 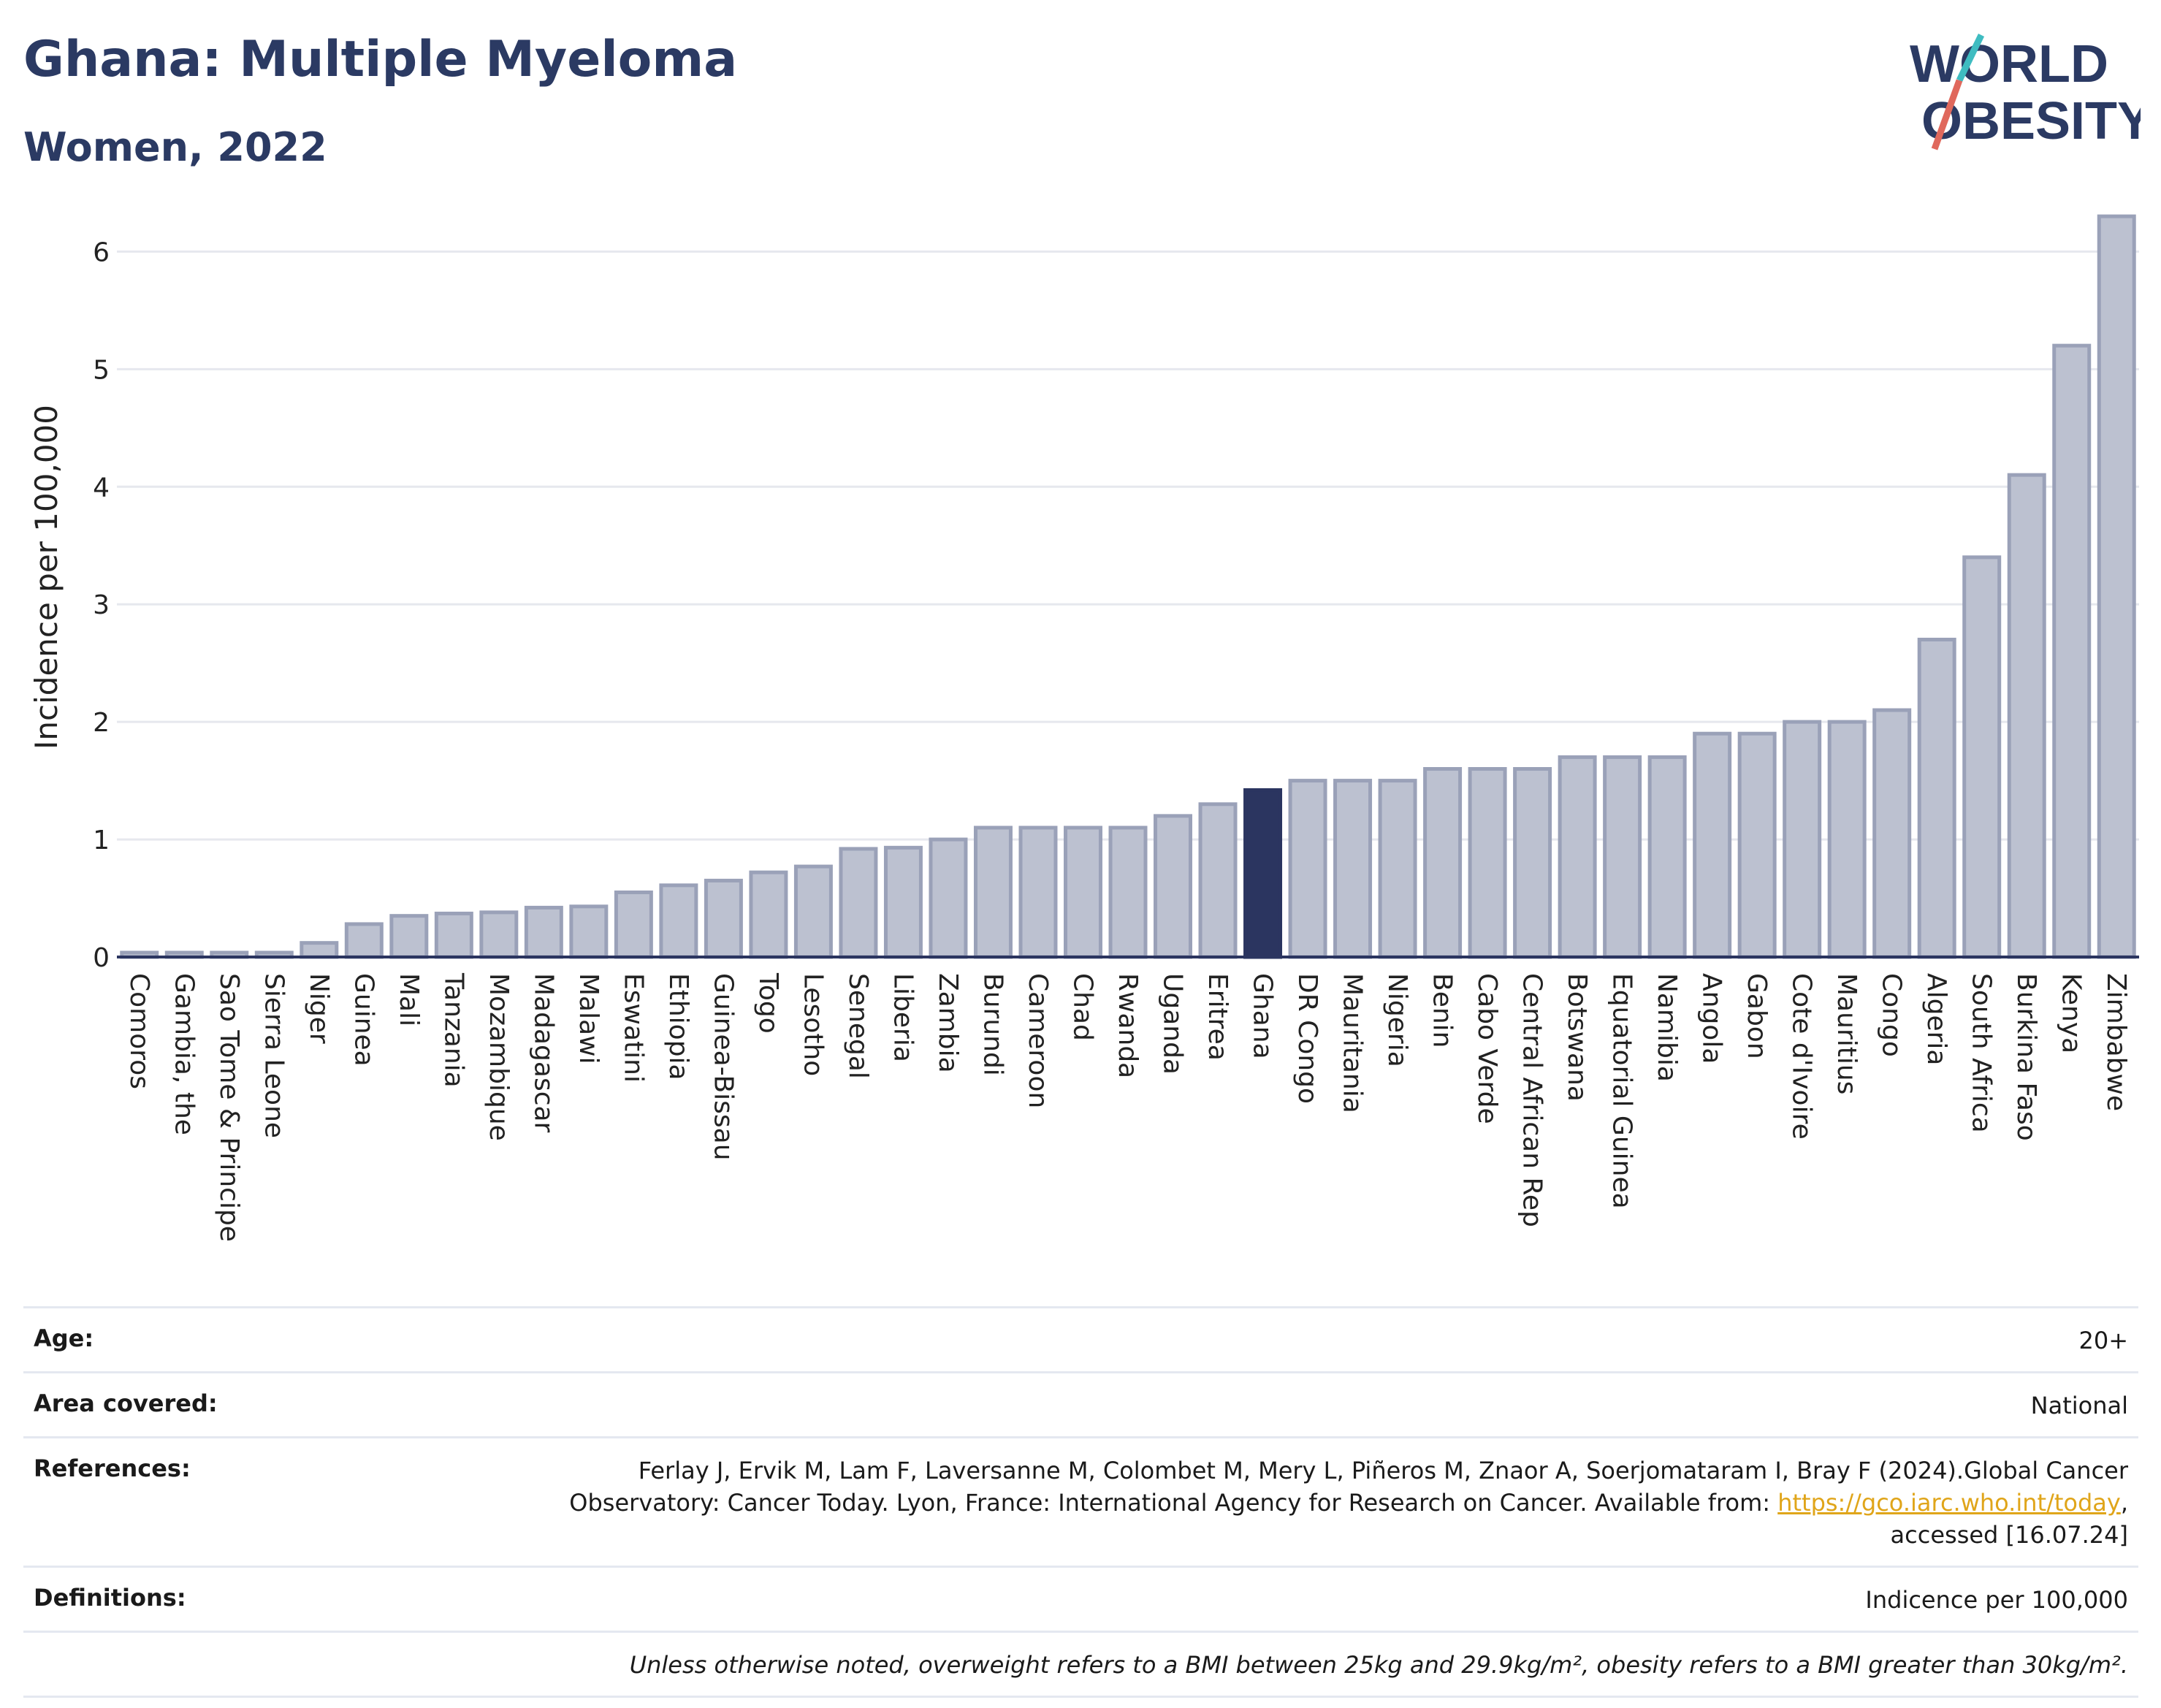 I want to click on bar-namibia, so click(x=1667, y=857).